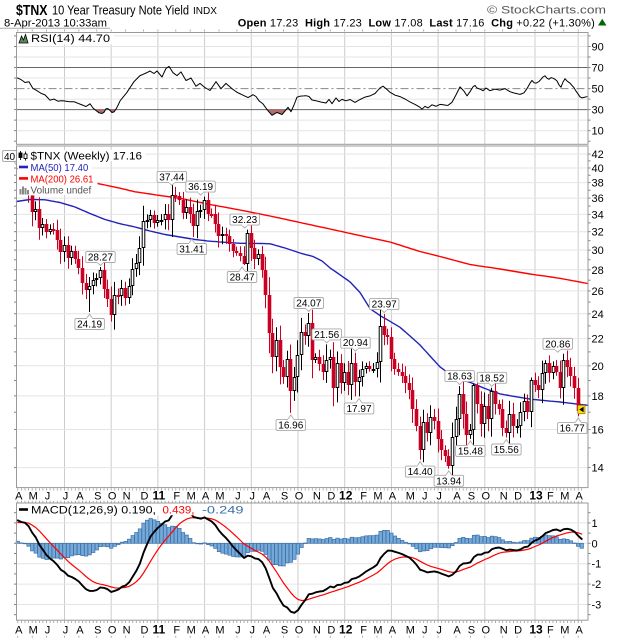 The height and width of the screenshot is (639, 620). I want to click on svg-text: 11, so click(159, 496).